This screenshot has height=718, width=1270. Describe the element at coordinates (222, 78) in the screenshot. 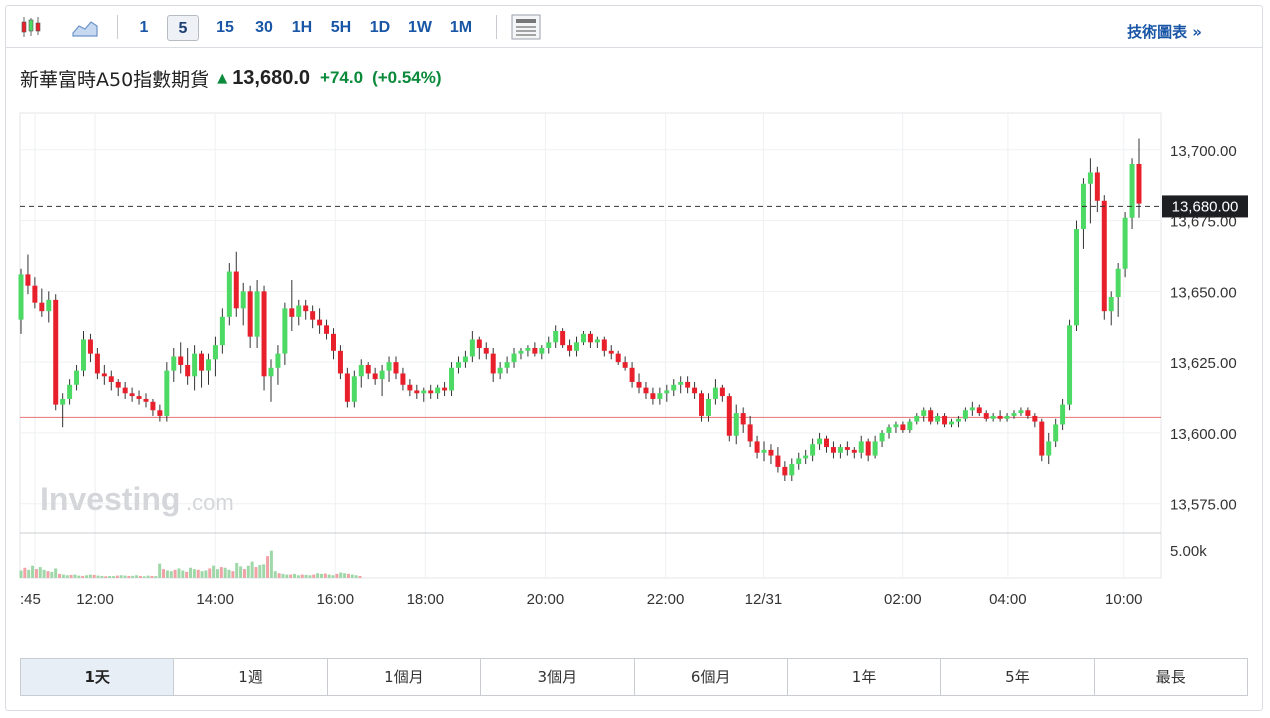

I see `up-arrow-icon: ▲` at that location.